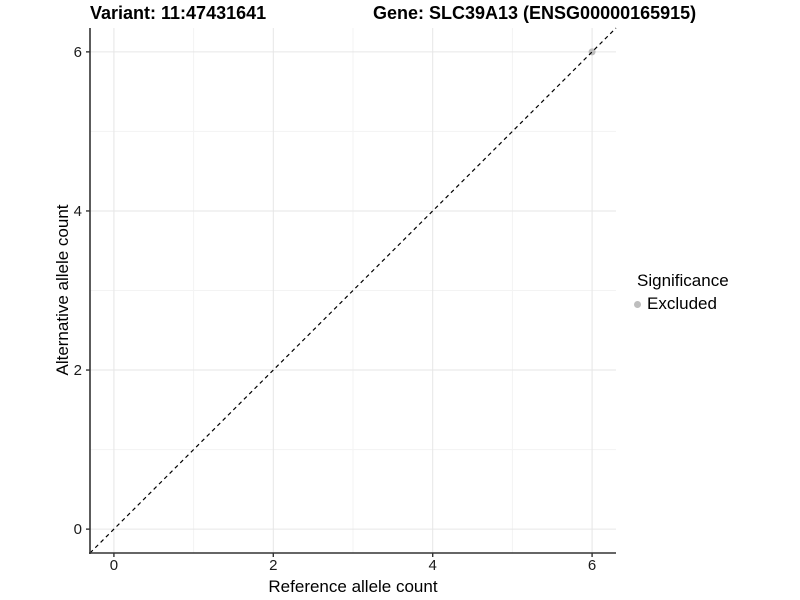 The image size is (800, 600). I want to click on legend-title: Significance, so click(683, 280).